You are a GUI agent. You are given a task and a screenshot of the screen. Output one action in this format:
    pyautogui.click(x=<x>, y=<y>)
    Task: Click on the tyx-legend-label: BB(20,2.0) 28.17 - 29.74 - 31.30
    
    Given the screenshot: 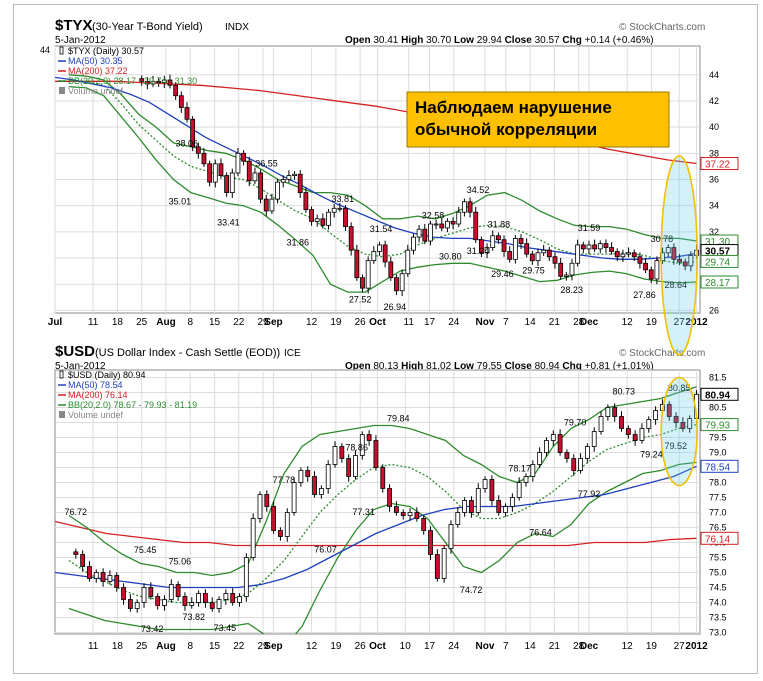 What is the action you would take?
    pyautogui.click(x=132, y=81)
    